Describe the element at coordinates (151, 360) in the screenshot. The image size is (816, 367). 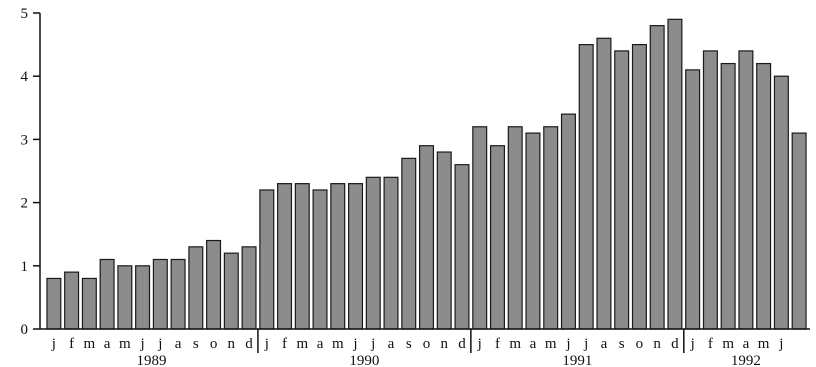
I see `year-label: 1989` at that location.